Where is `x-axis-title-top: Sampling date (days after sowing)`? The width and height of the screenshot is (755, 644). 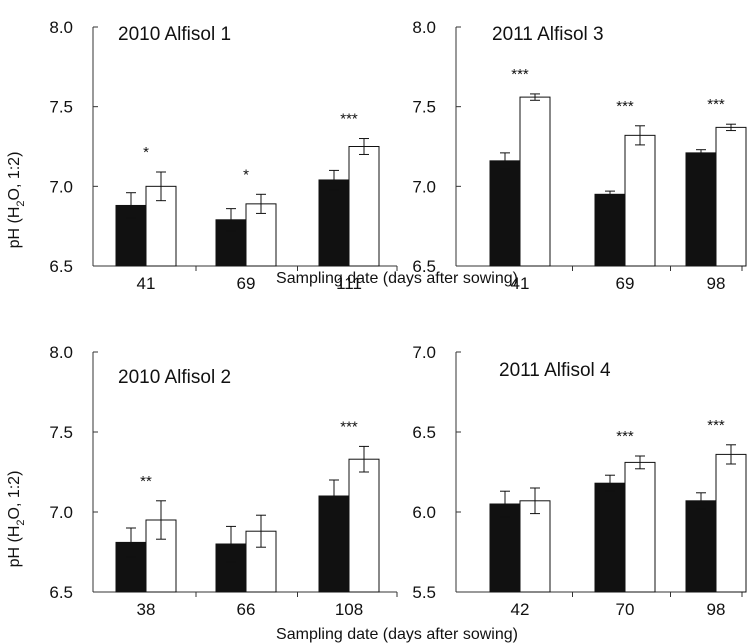 x-axis-title-top: Sampling date (days after sowing) is located at coordinates (397, 278).